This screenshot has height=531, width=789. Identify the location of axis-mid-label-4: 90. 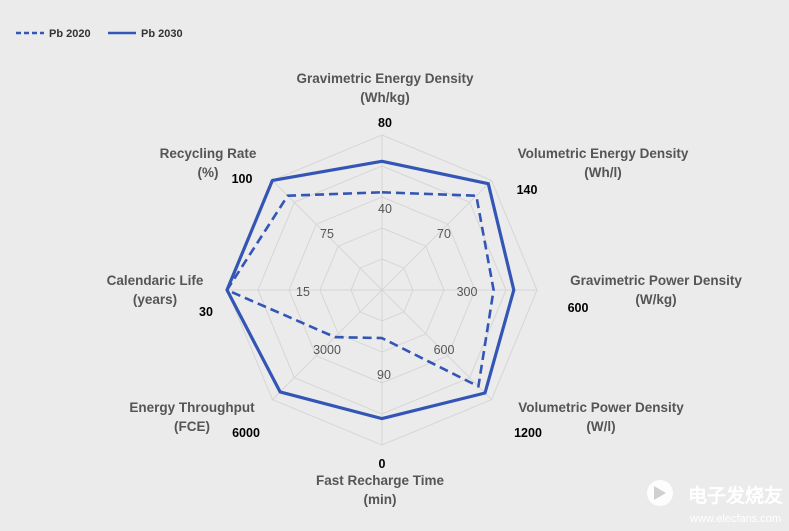
(384, 375).